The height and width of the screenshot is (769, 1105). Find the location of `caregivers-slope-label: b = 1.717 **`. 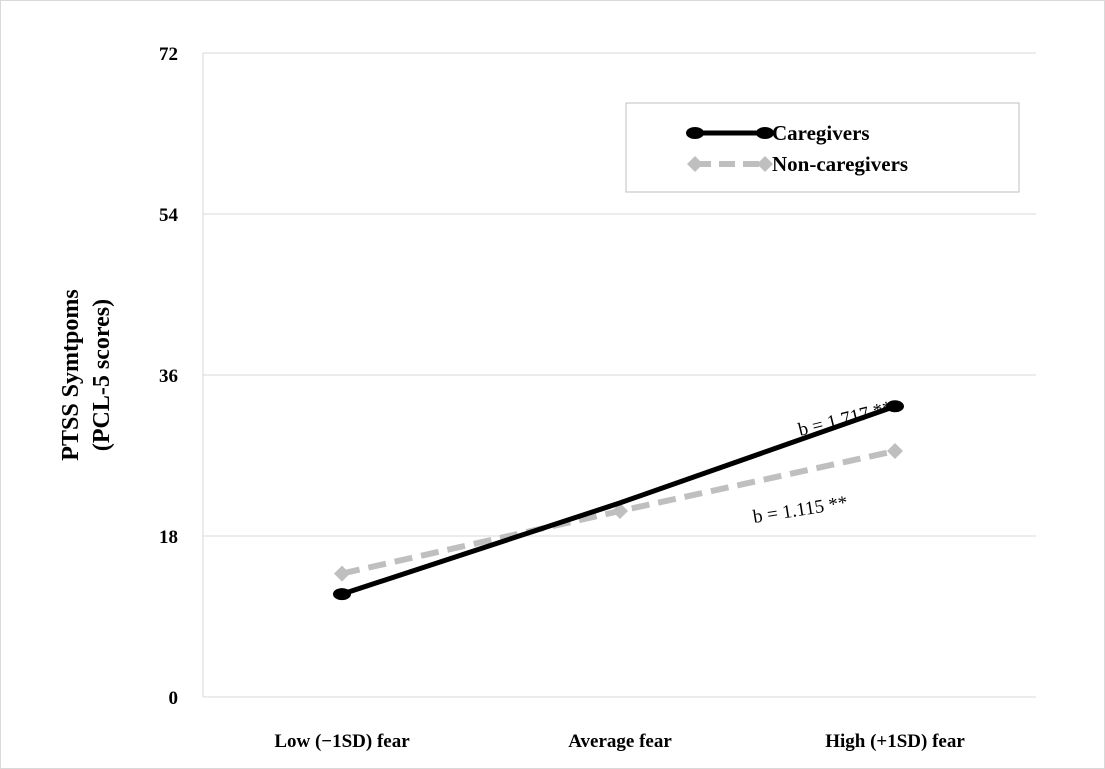

caregivers-slope-label: b = 1.717 ** is located at coordinates (845, 419).